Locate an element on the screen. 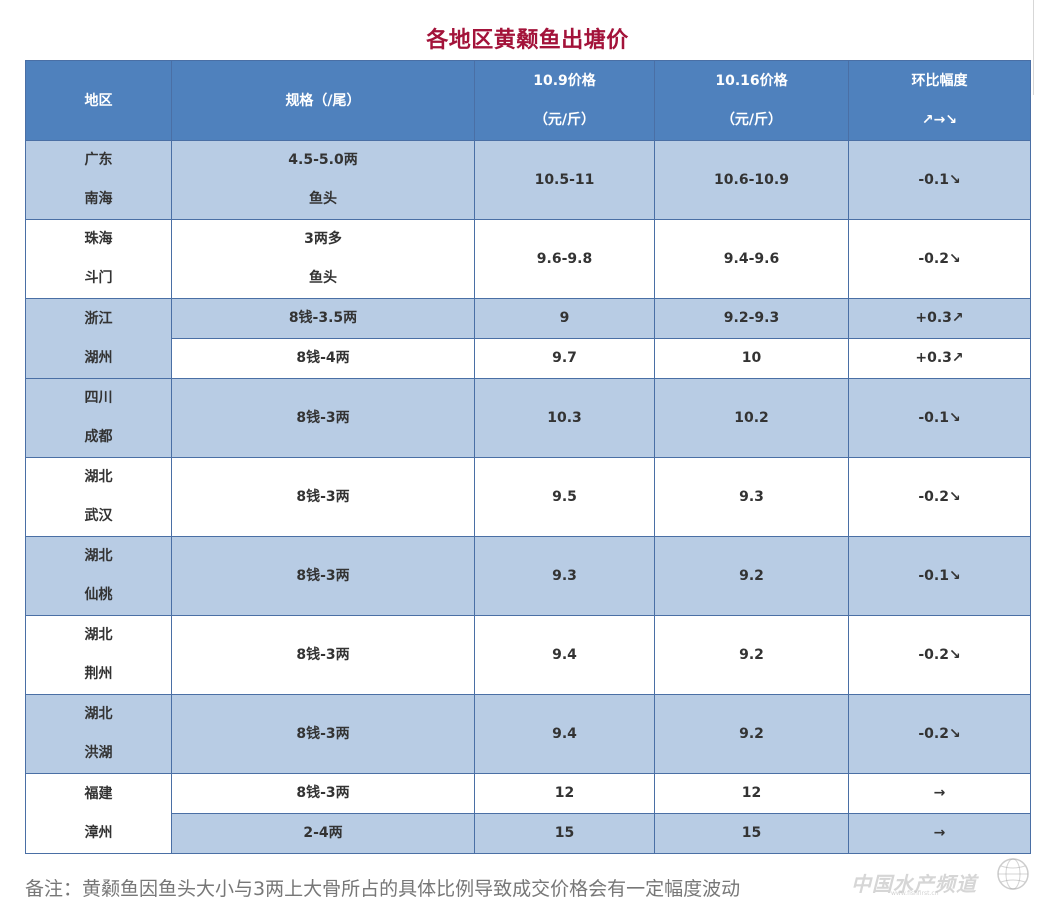  price1-cell: 9 is located at coordinates (564, 318).